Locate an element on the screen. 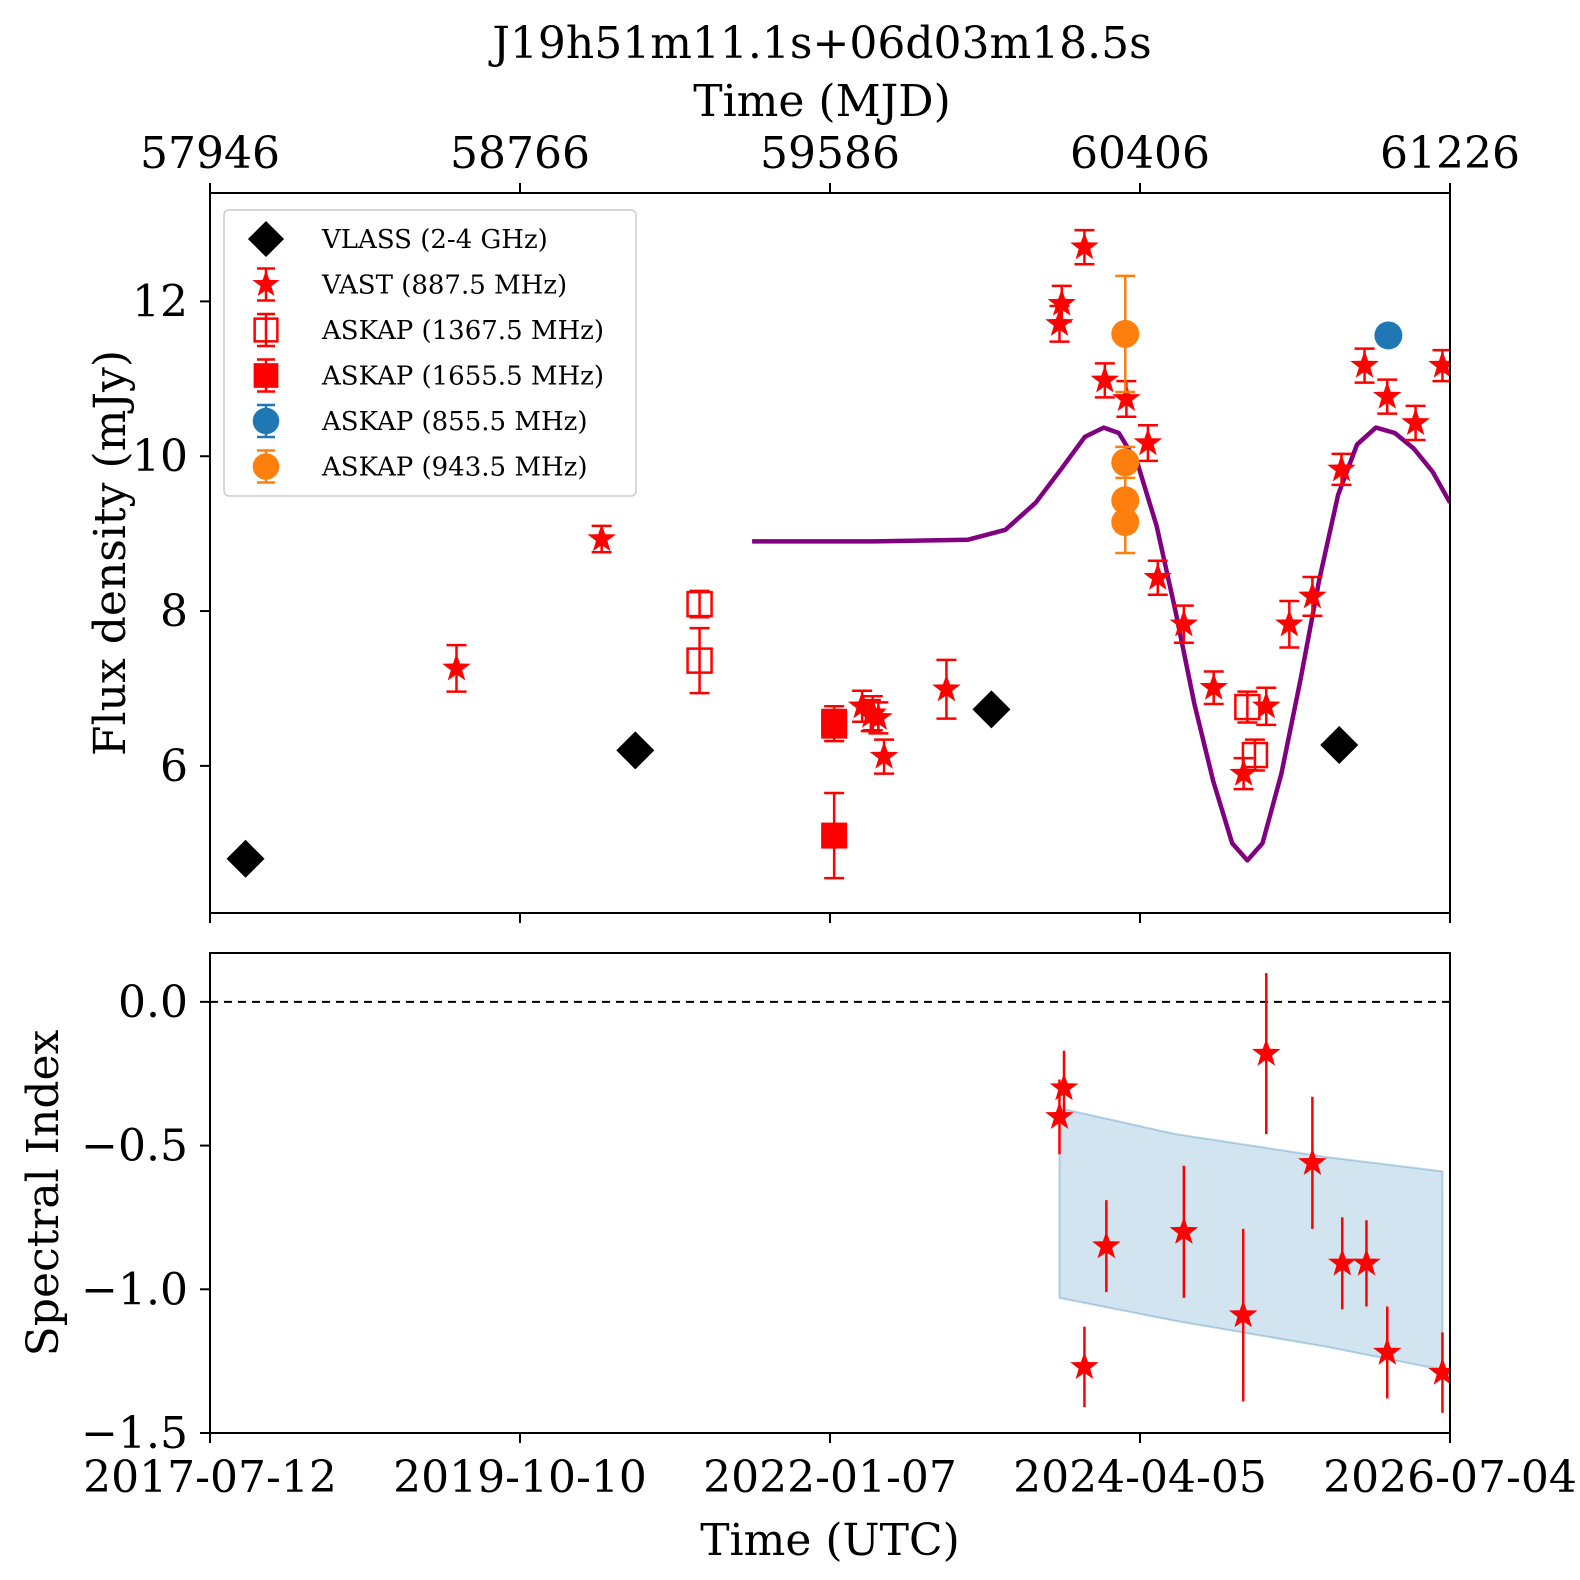  spectral-y-tick-label-0: 0.0 is located at coordinates (153, 1002).